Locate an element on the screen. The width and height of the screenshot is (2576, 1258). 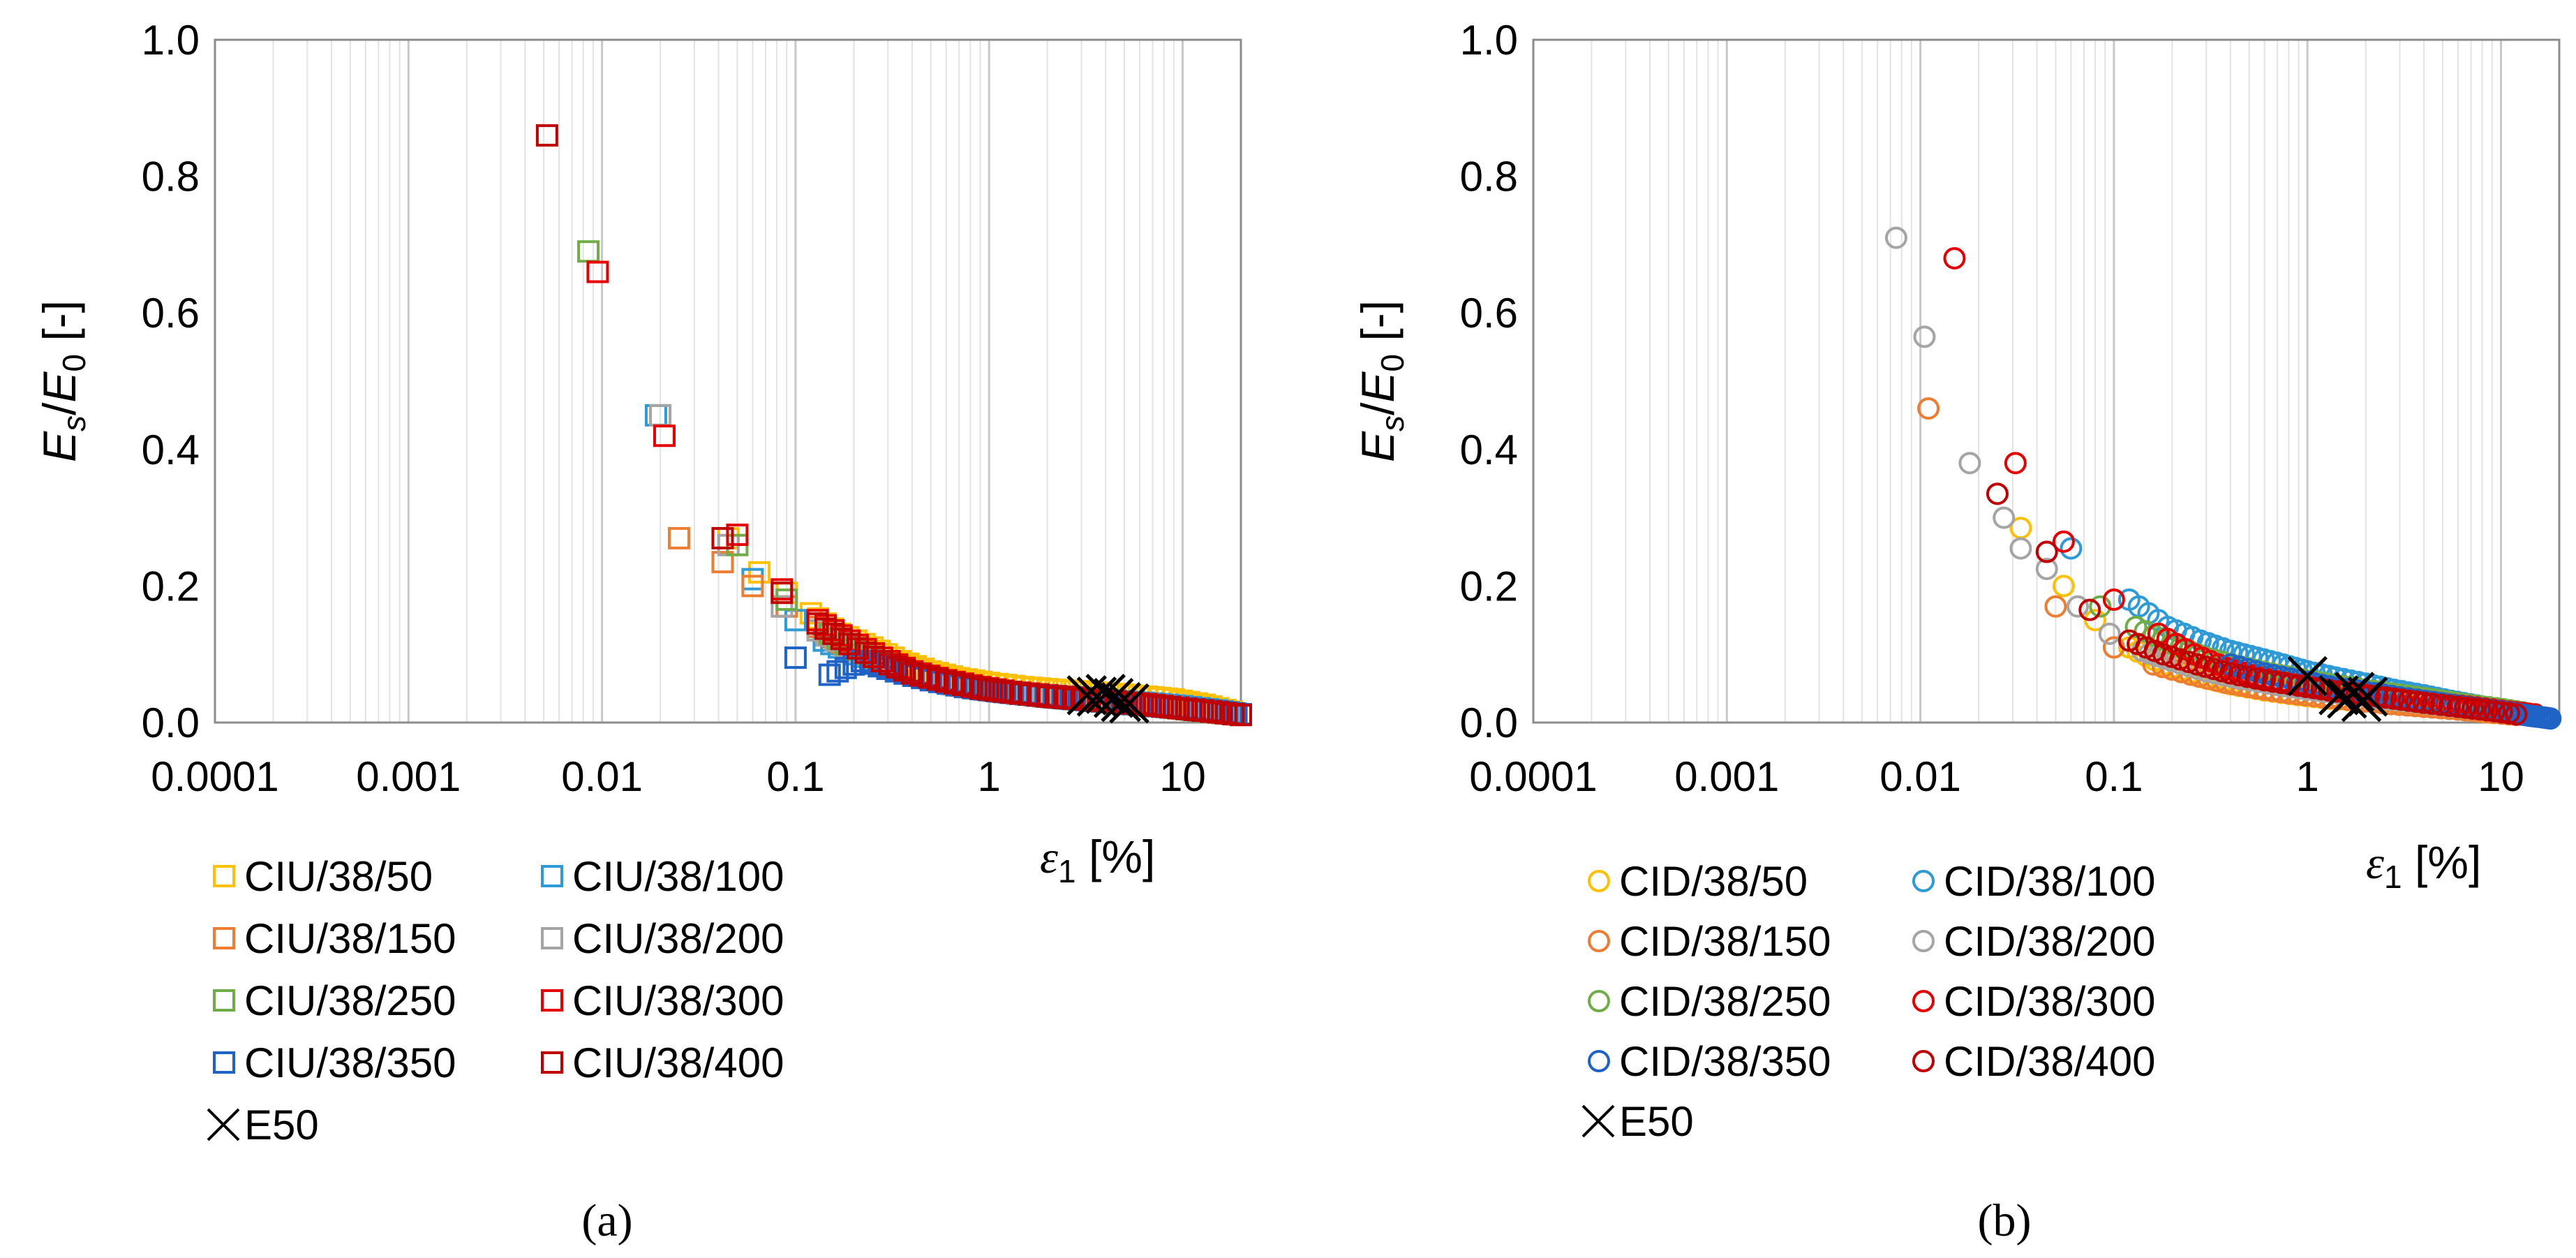
legend-label: CIU/38/250 is located at coordinates (350, 1000).